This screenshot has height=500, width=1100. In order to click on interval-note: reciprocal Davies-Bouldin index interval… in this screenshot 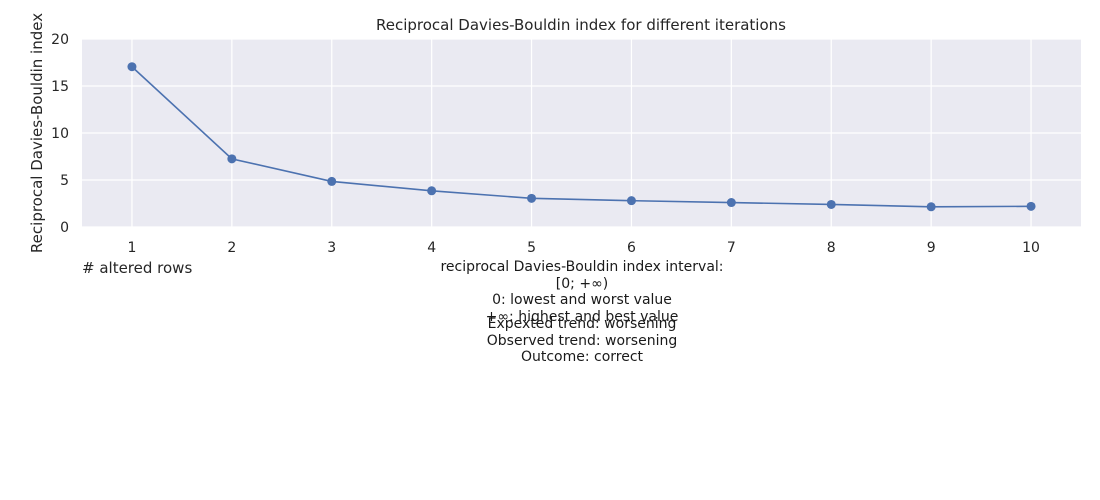, I will do `click(582, 292)`.